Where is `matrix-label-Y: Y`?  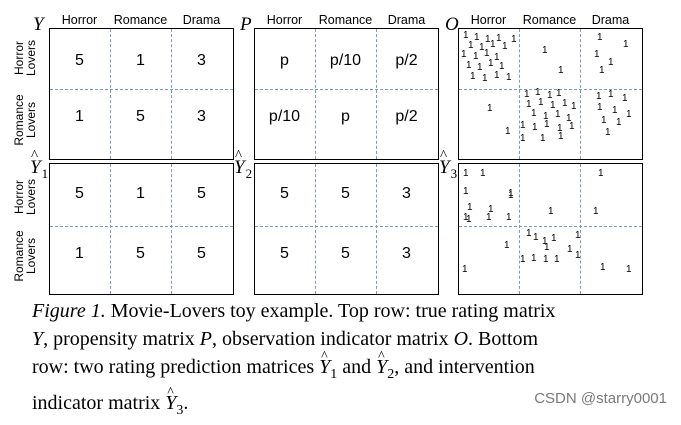 matrix-label-Y: Y is located at coordinates (38, 24).